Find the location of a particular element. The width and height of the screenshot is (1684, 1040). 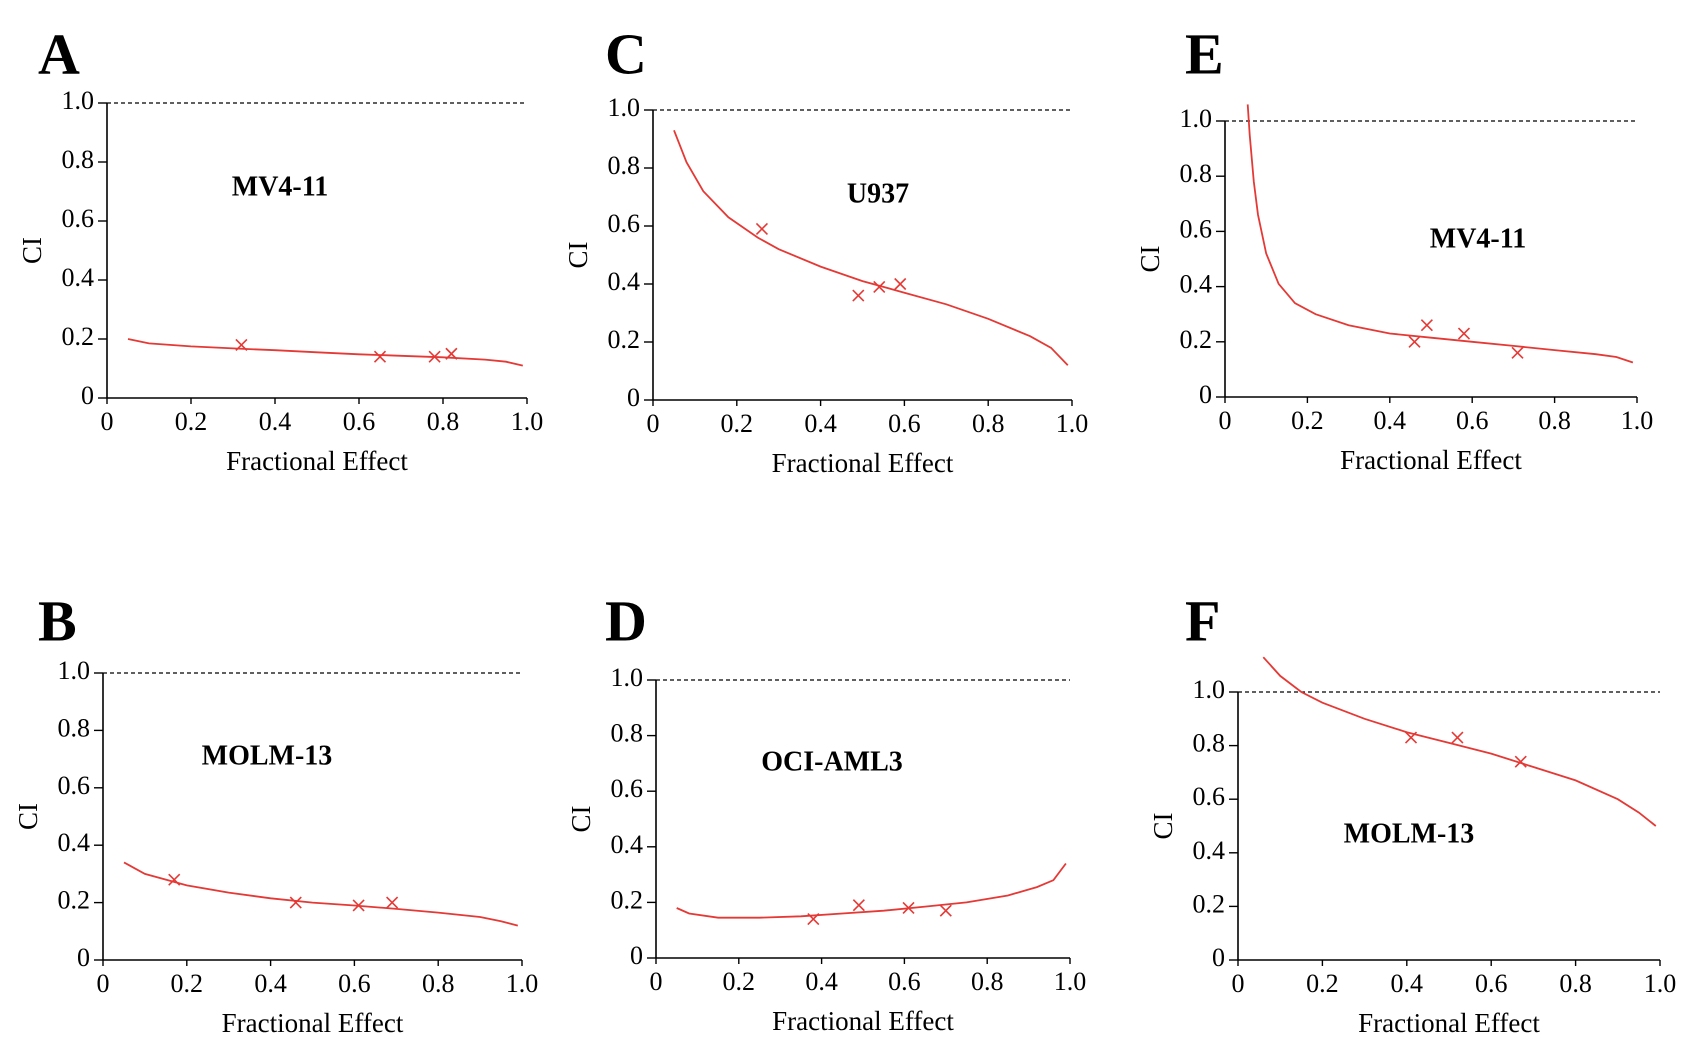

cell-line-label: MOLM-13 is located at coordinates (267, 755).